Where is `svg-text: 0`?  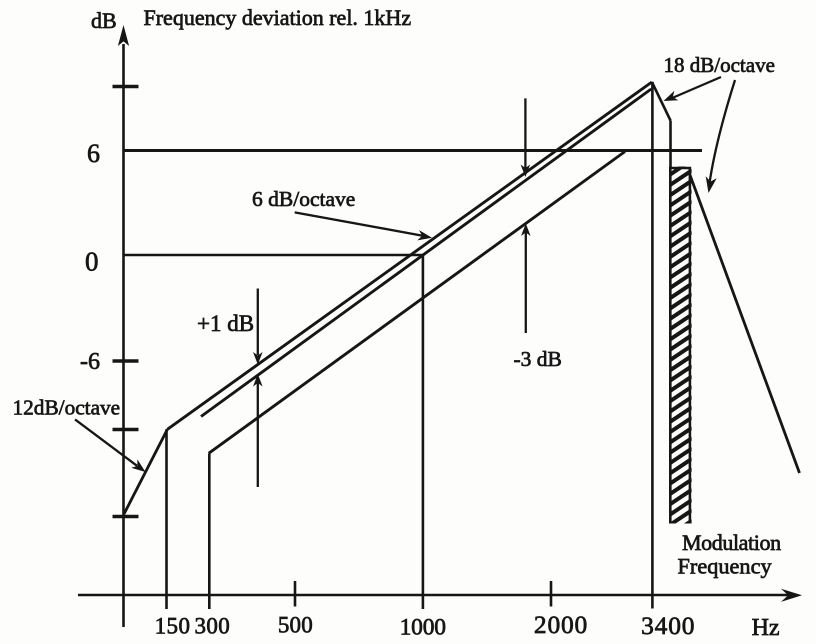
svg-text: 0 is located at coordinates (92, 262).